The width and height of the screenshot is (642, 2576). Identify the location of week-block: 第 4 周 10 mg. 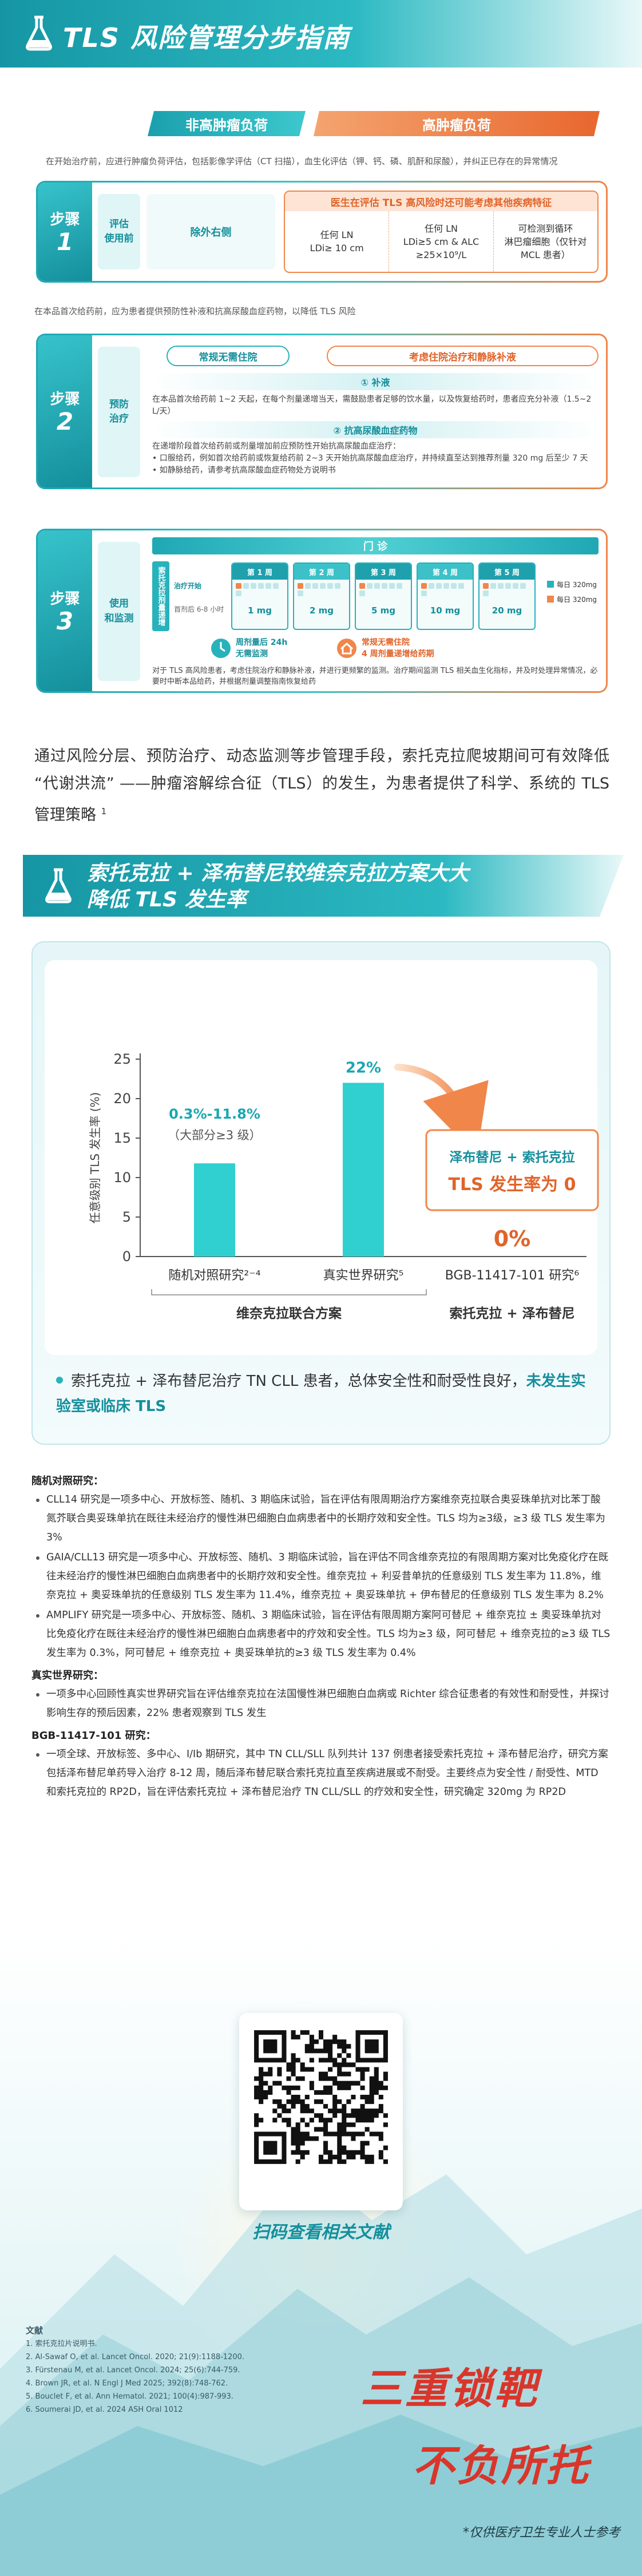
(445, 596).